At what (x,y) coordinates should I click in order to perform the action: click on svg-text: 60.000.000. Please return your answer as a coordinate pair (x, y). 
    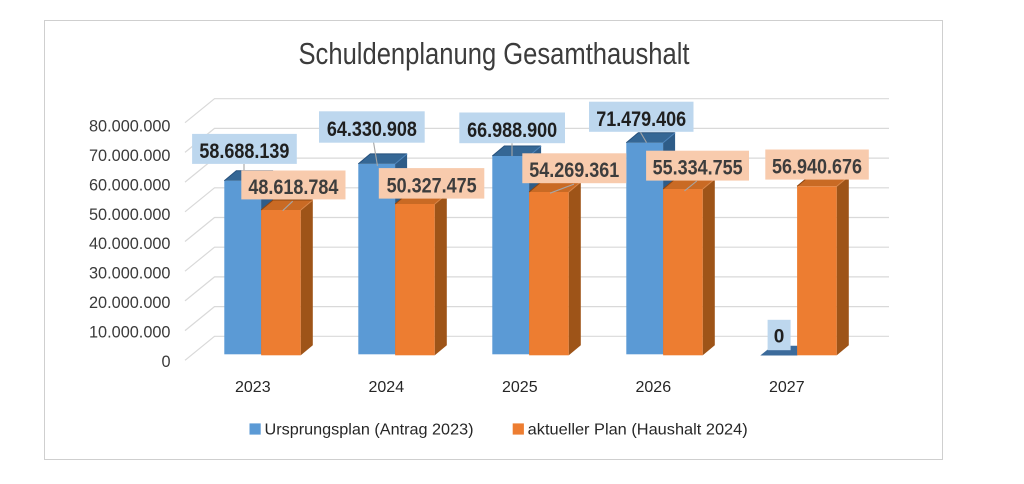
    Looking at the image, I should click on (130, 185).